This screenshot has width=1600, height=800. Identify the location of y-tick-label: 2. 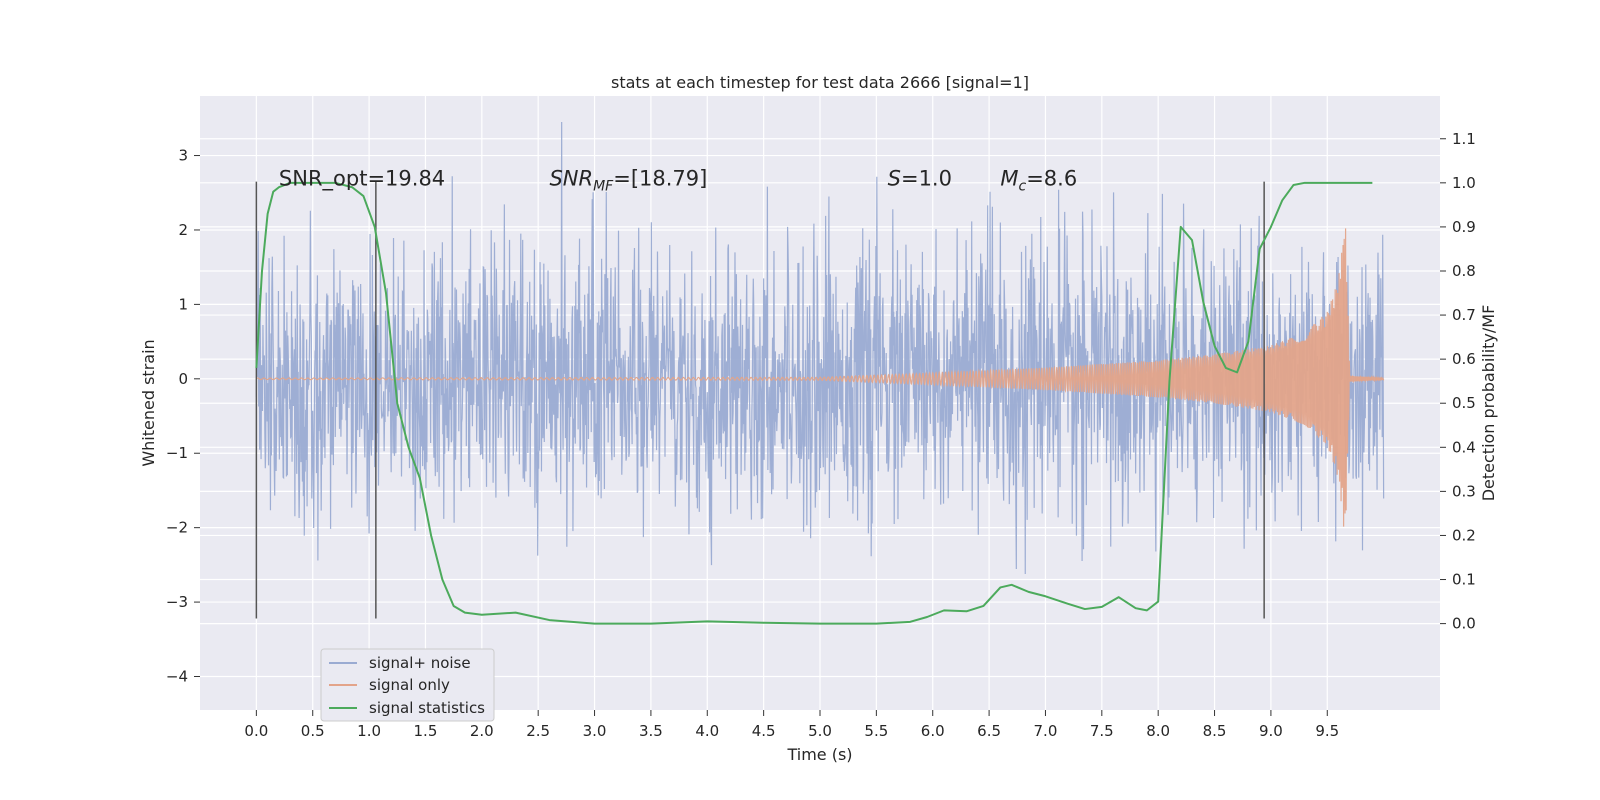
(183, 230).